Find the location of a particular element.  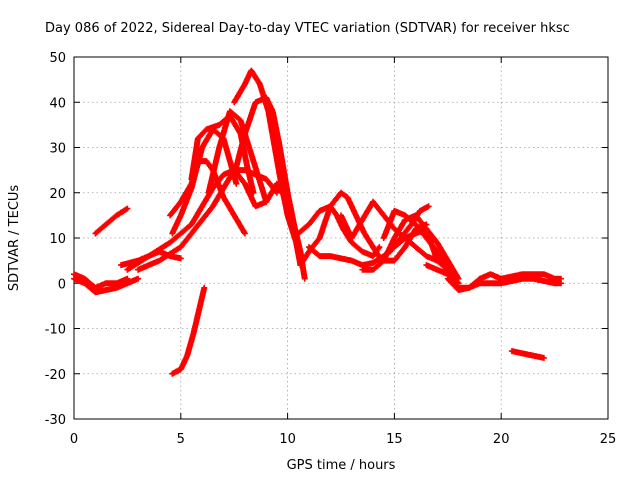

x-tick-labels: 0 5 10 15 20 25 is located at coordinates (343, 439).